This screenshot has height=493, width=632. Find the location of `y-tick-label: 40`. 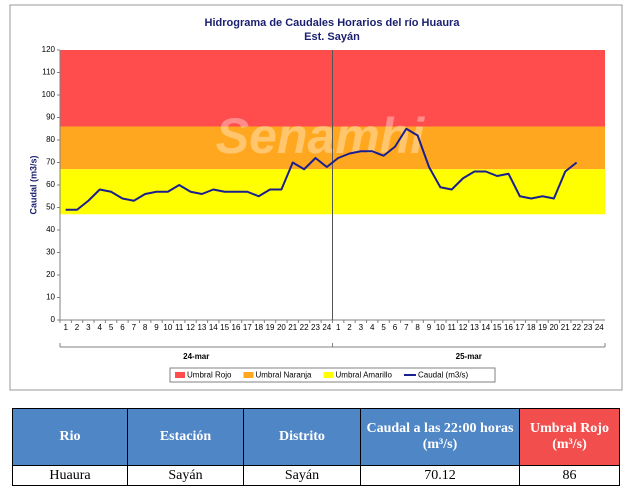

y-tick-label: 40 is located at coordinates (50, 229).